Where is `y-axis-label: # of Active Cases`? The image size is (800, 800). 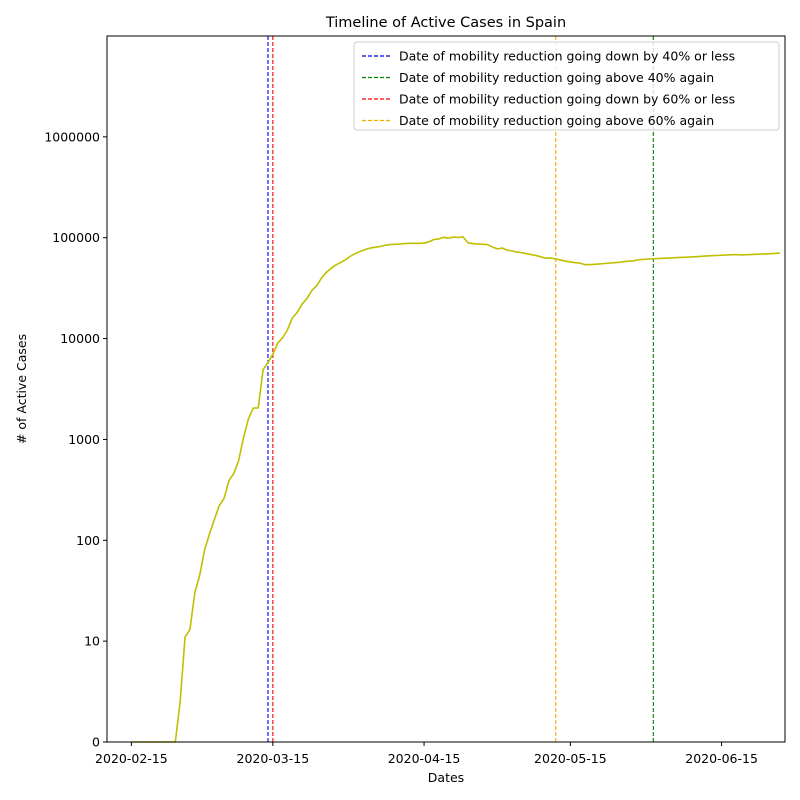
y-axis-label: # of Active Cases is located at coordinates (21, 389).